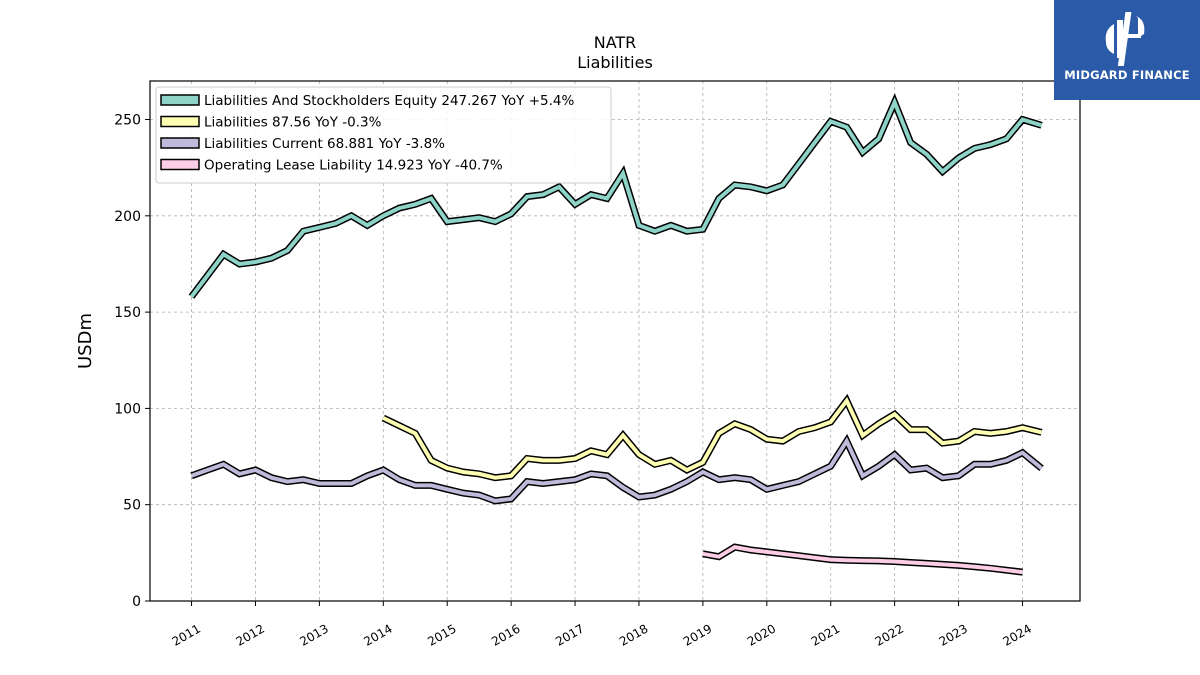 This screenshot has width=1200, height=675. I want to click on legend-label: Liabilities Current 68.881 YoY -3.8%, so click(324, 144).